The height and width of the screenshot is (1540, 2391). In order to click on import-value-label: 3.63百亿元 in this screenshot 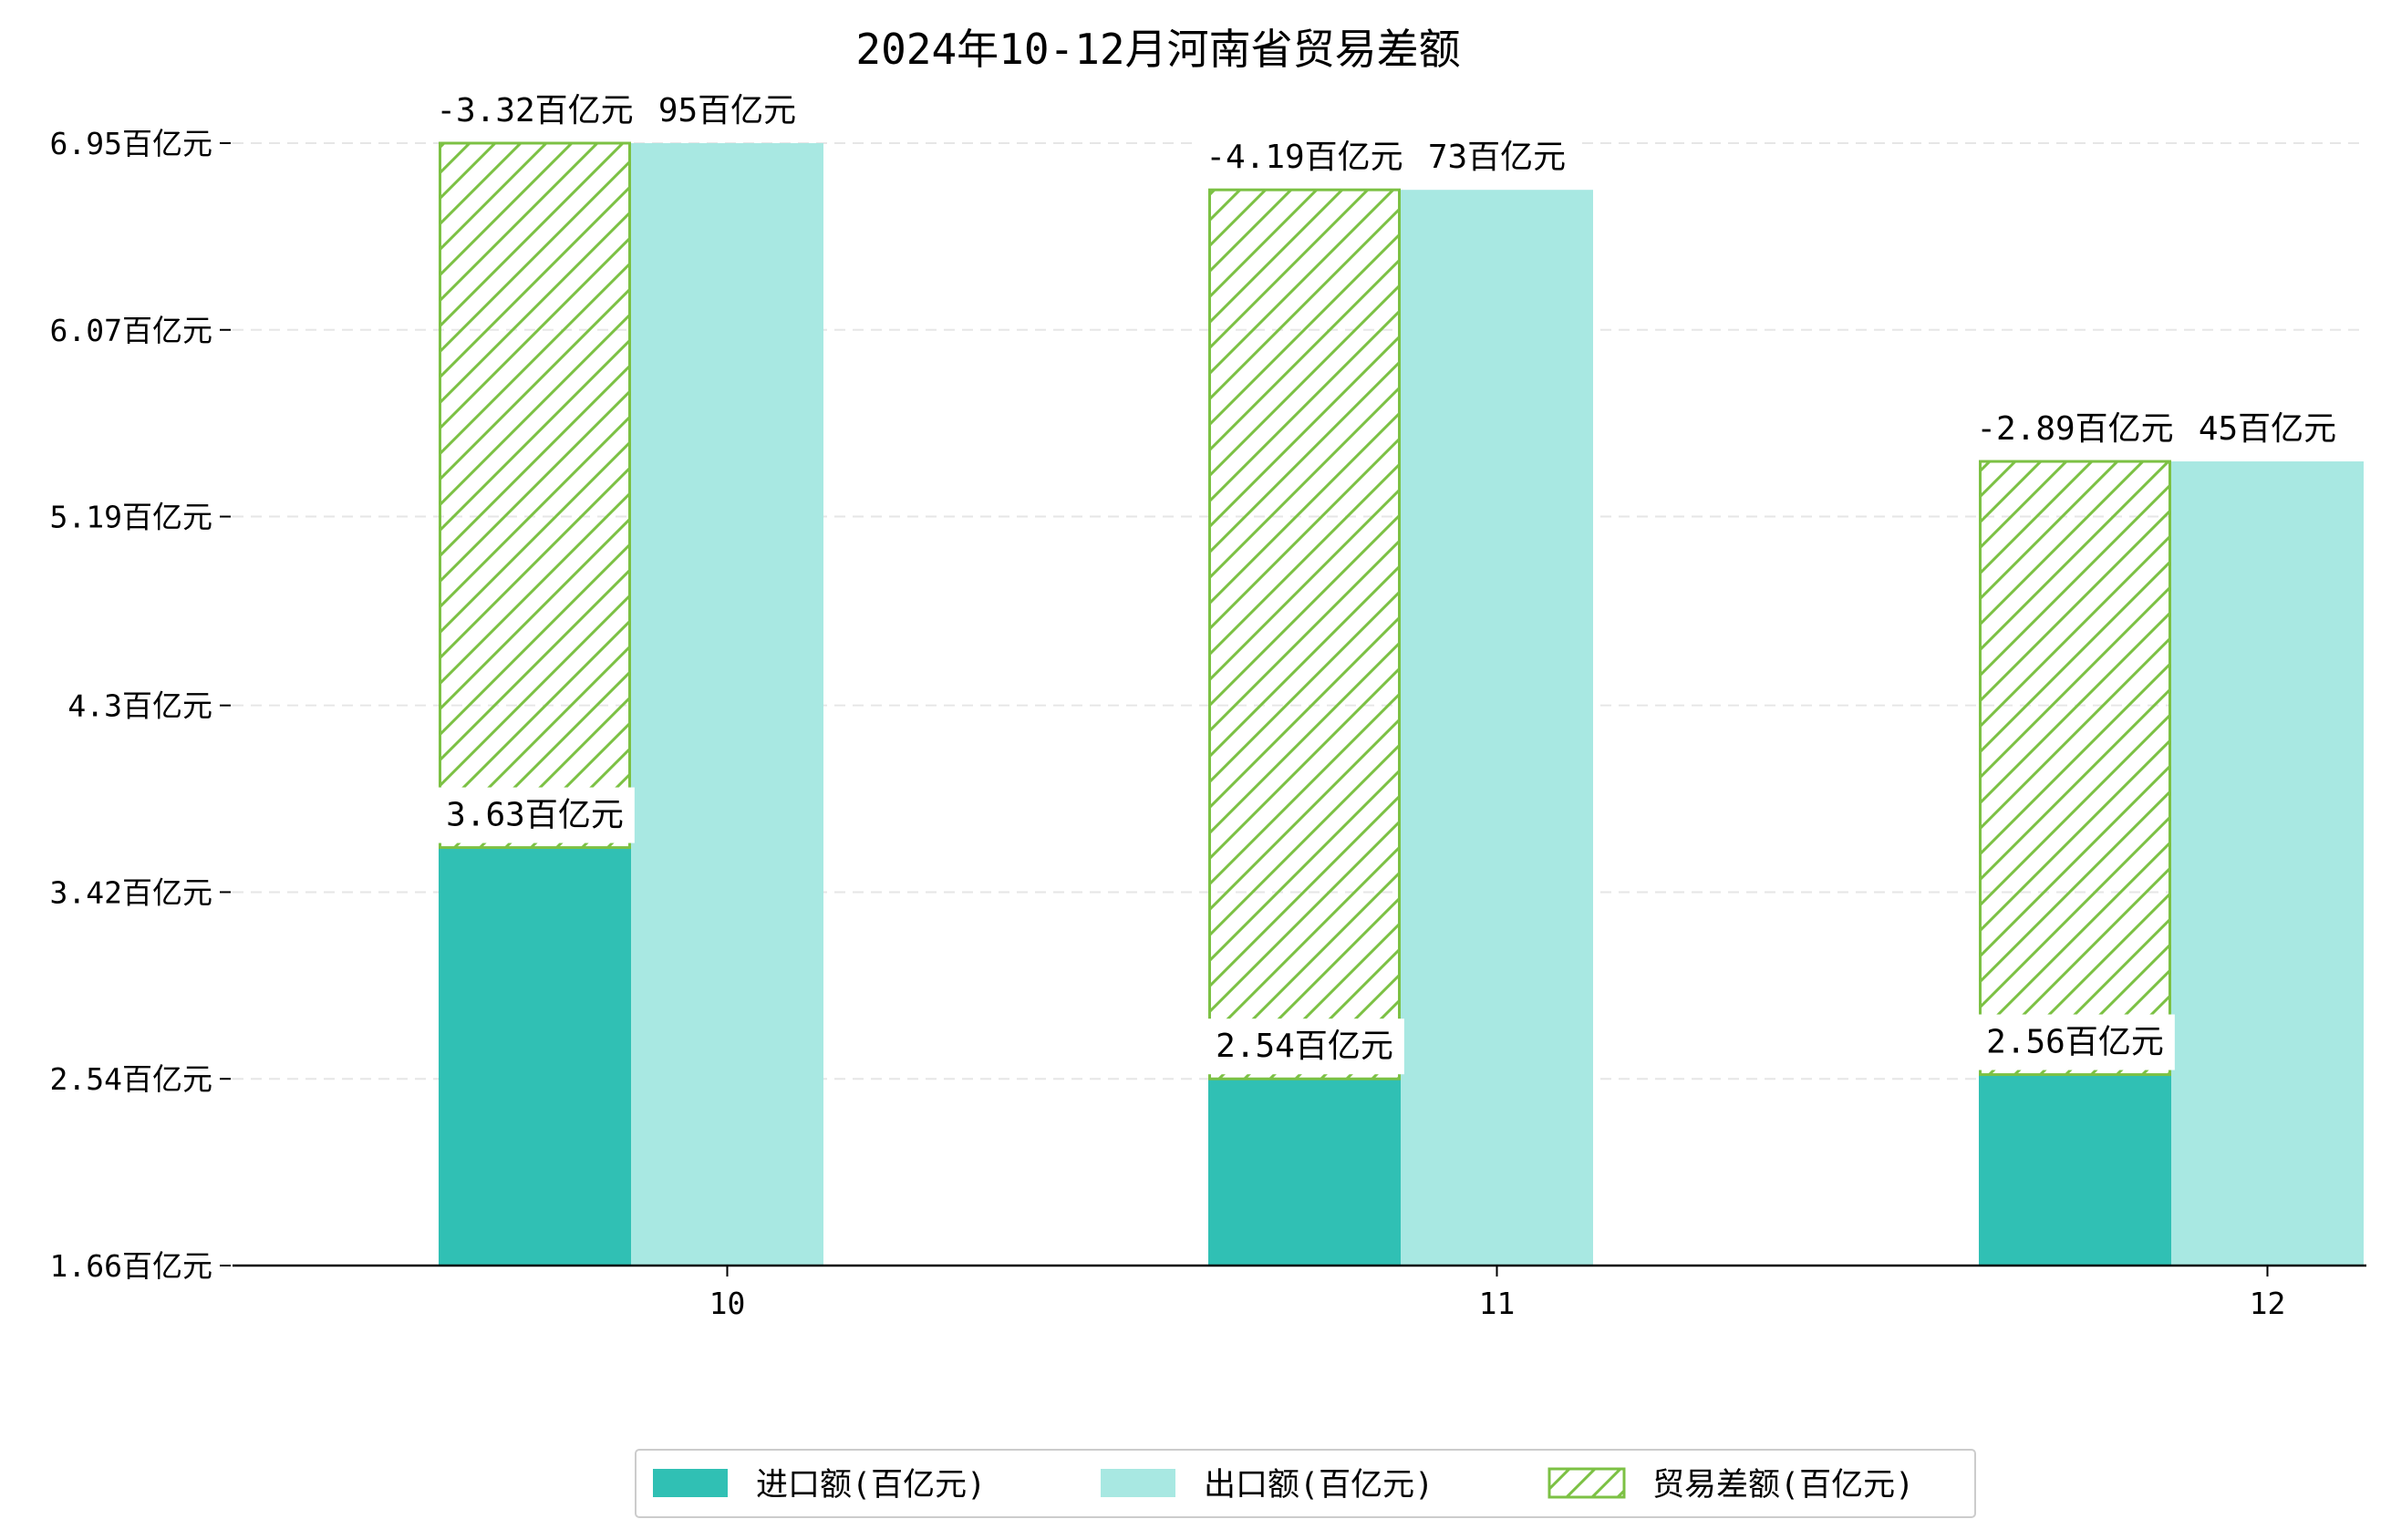, I will do `click(535, 815)`.